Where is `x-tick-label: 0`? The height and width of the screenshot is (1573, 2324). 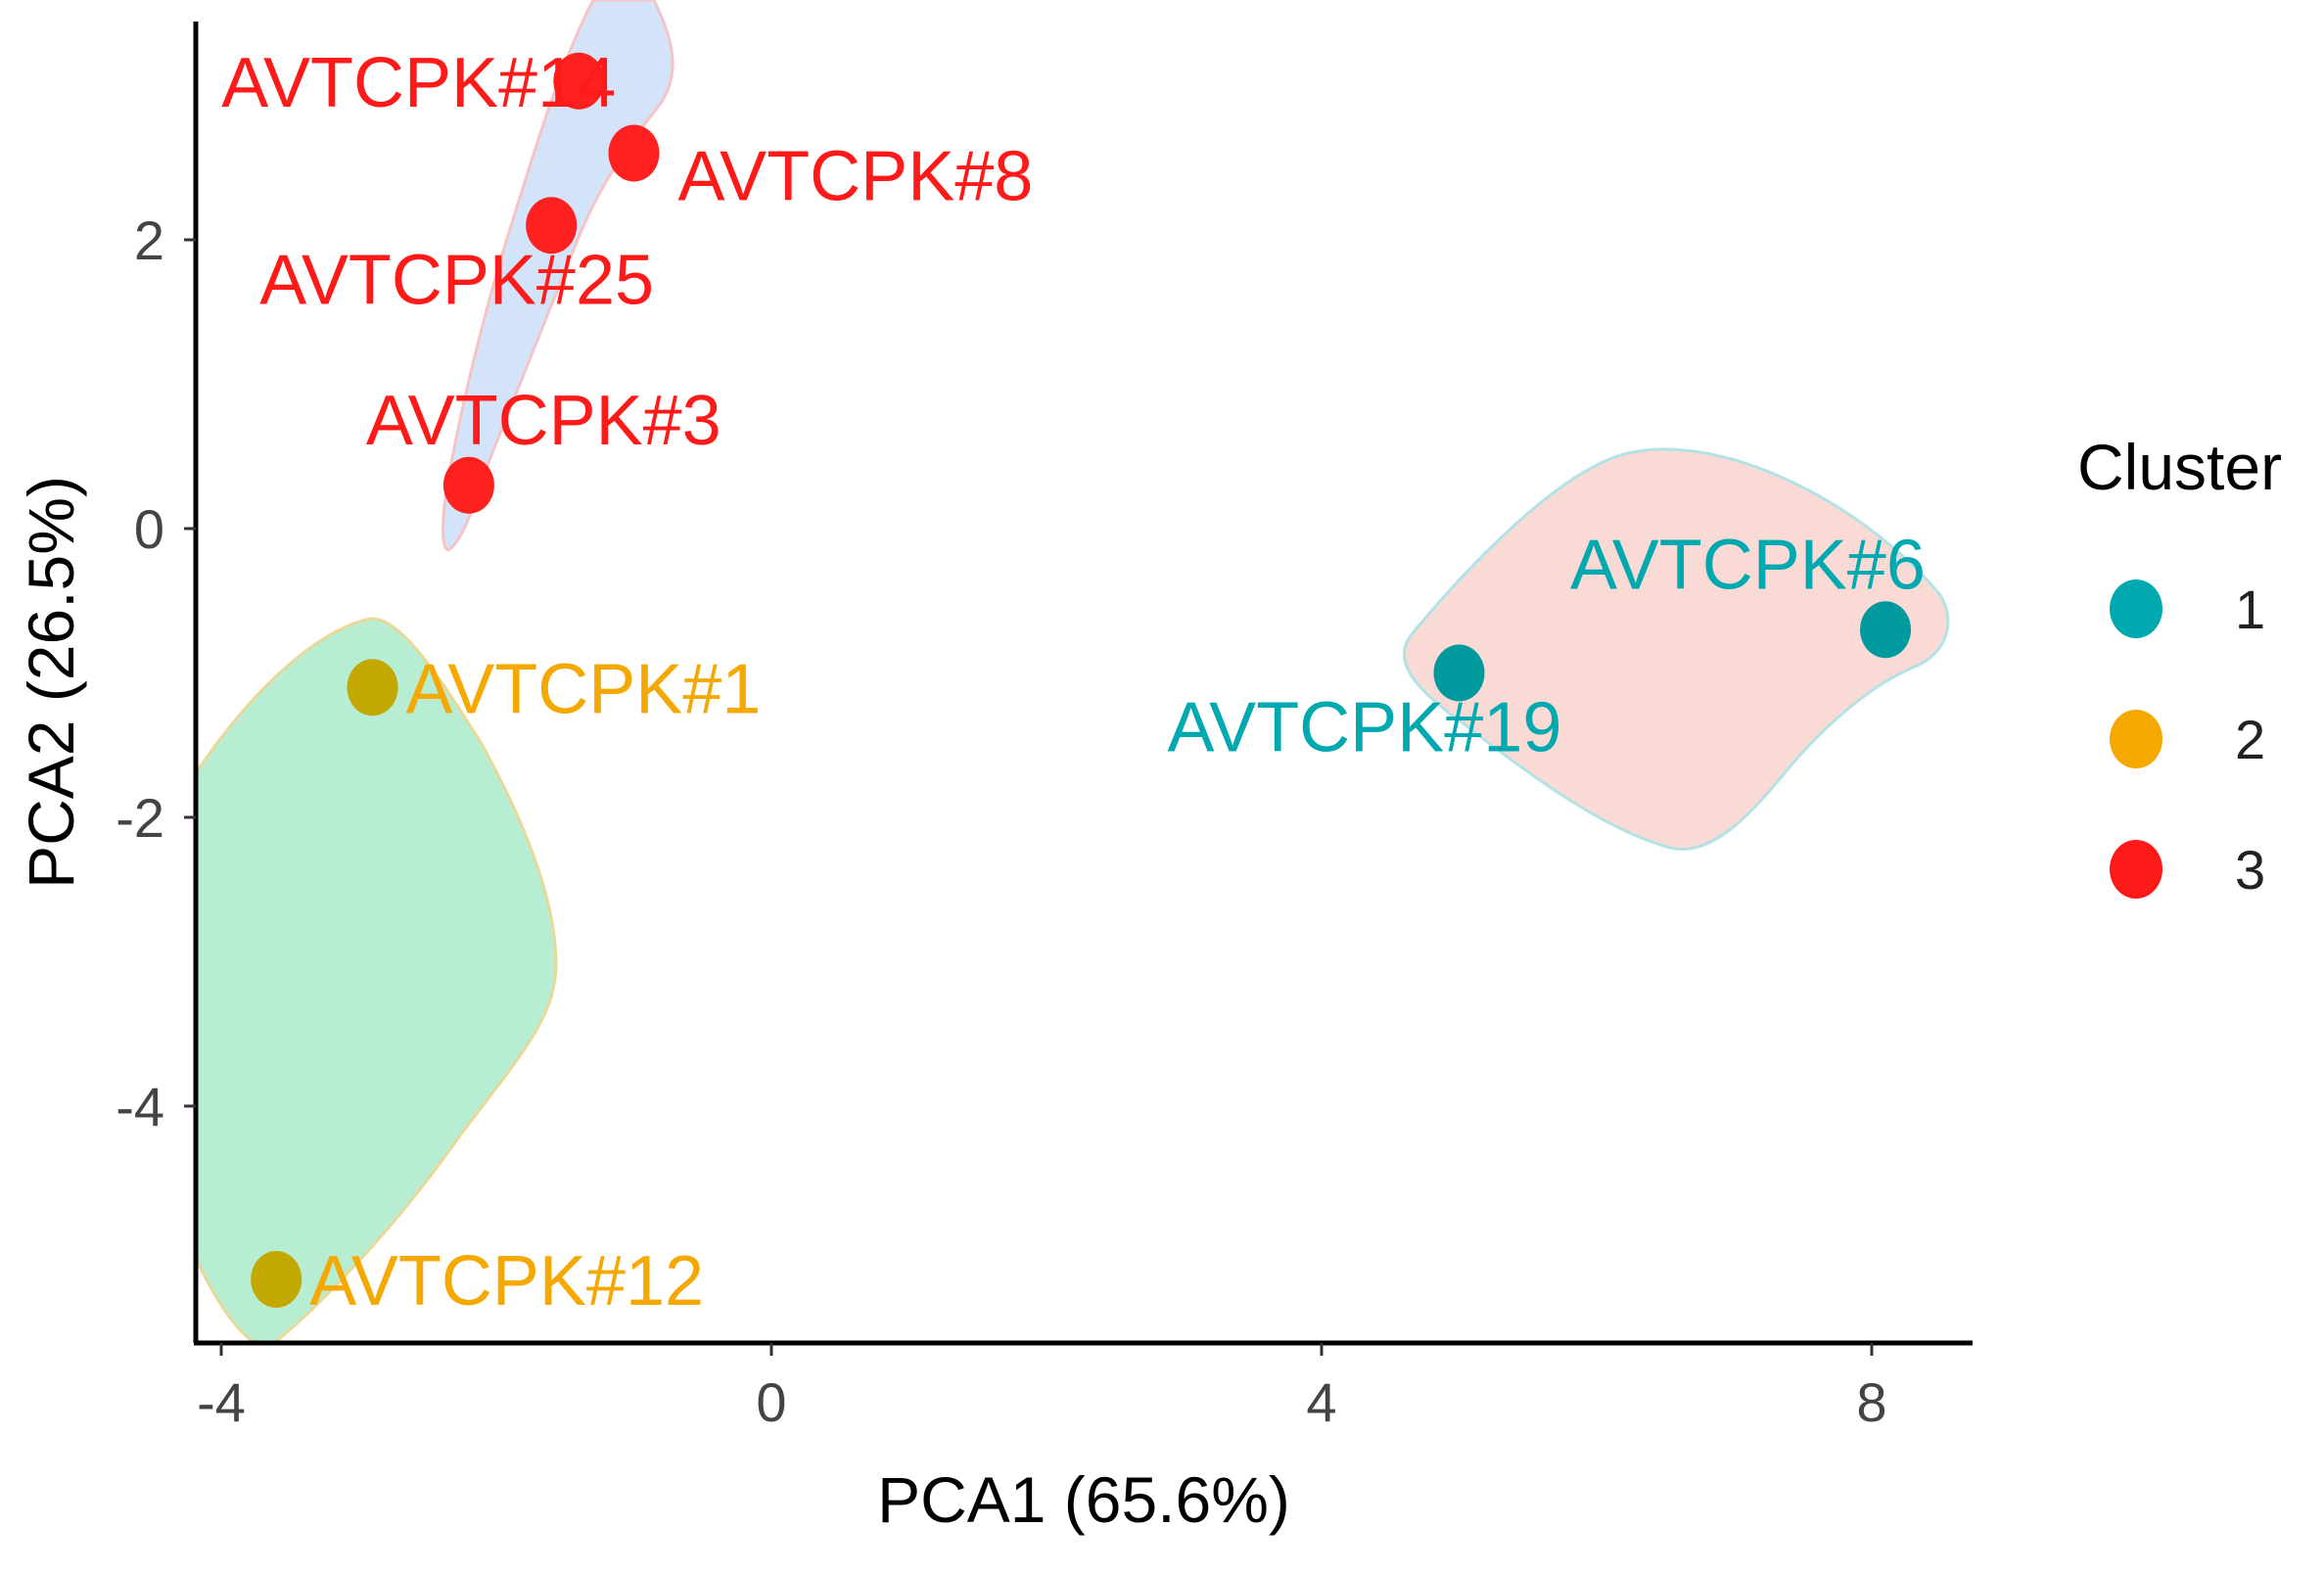 x-tick-label: 0 is located at coordinates (771, 1402).